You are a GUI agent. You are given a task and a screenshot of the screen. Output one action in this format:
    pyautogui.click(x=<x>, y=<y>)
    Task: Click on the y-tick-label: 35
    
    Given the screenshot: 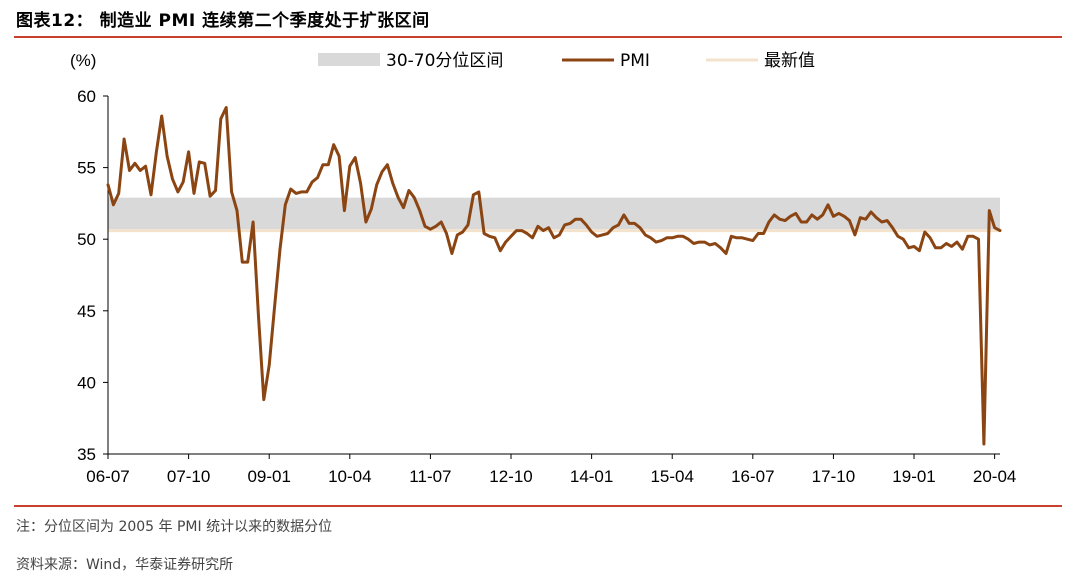 What is the action you would take?
    pyautogui.click(x=86, y=454)
    